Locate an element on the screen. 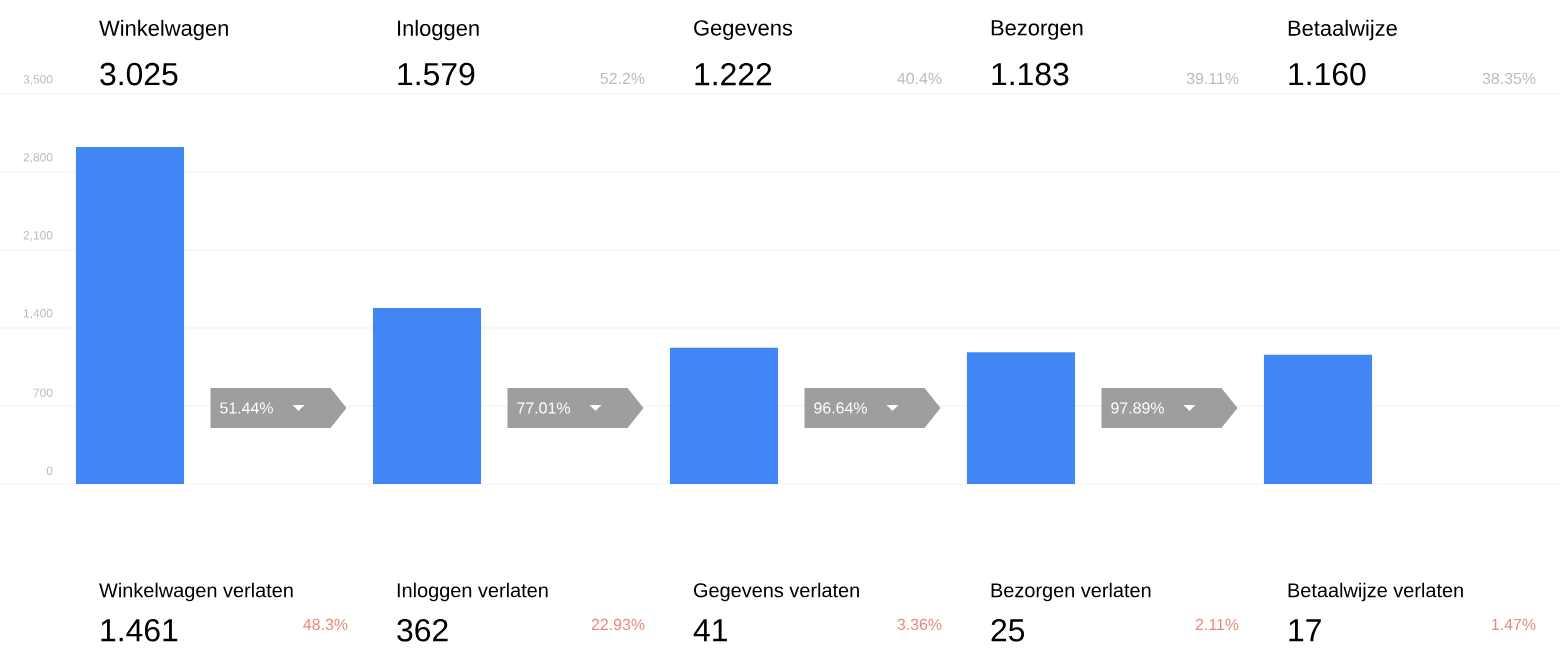  x-tick-label: Betaalwijze is located at coordinates (1342, 30).